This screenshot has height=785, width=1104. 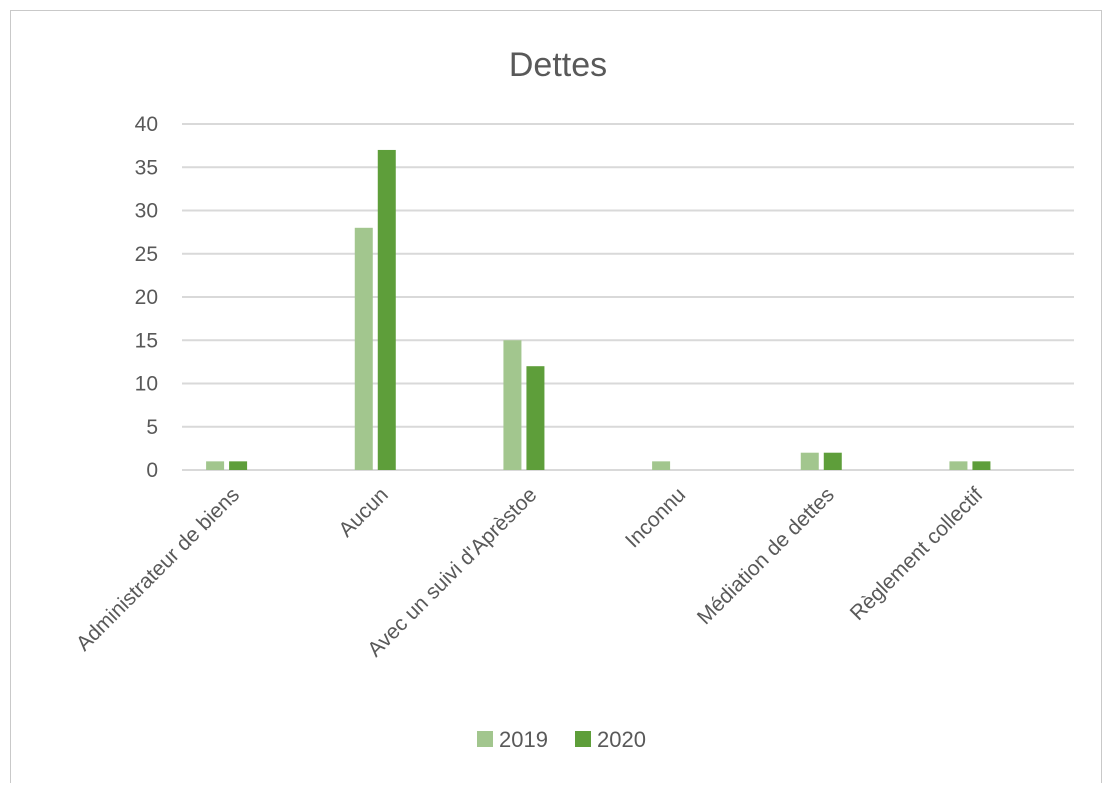 What do you see at coordinates (561, 739) in the screenshot?
I see `legend: 2019 2020` at bounding box center [561, 739].